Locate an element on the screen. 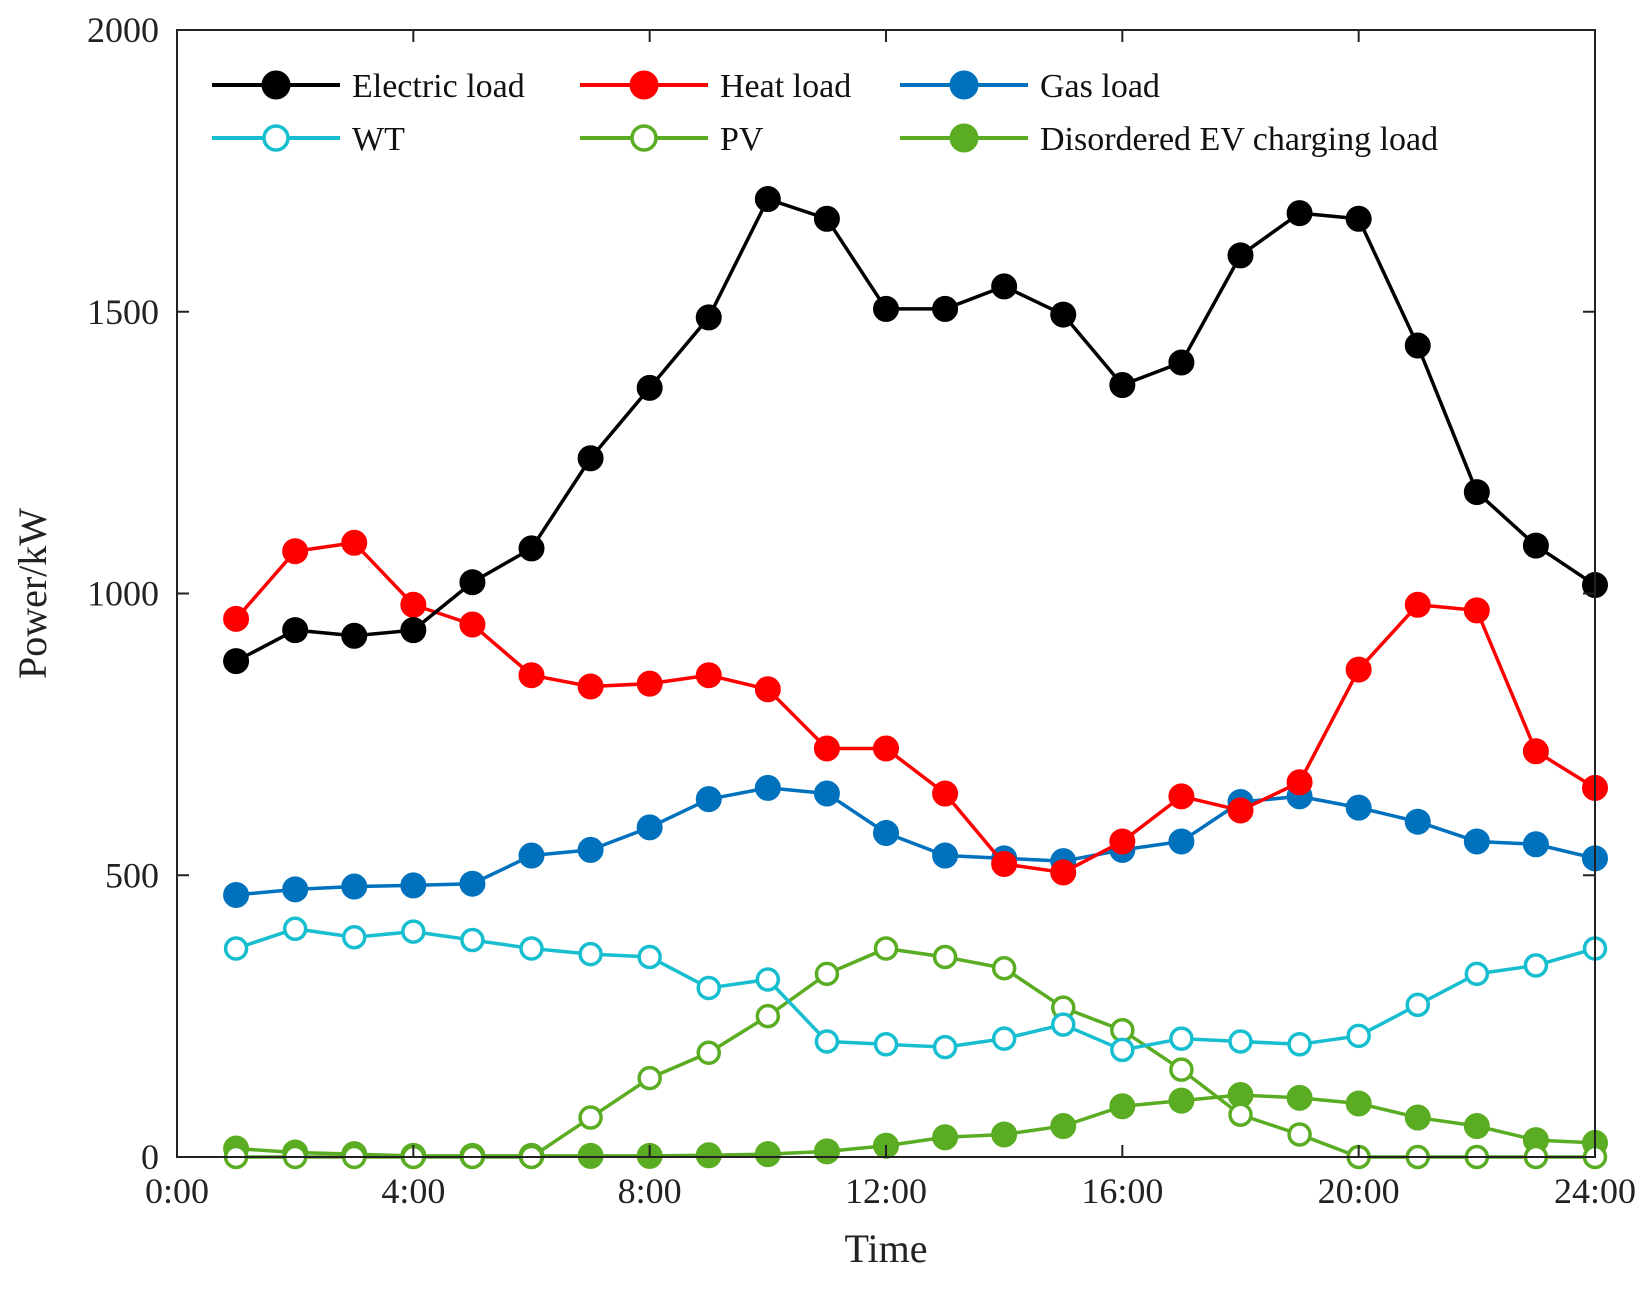  x-tick-label: 4:00 is located at coordinates (413, 1191).